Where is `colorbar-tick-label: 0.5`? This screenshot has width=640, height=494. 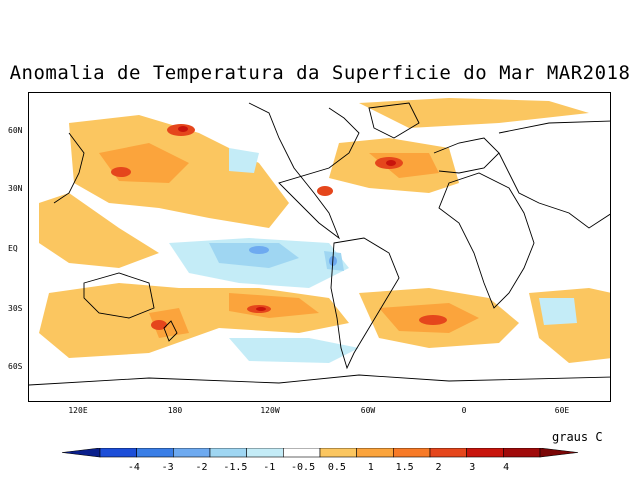 colorbar-tick-label: 0.5 is located at coordinates (336, 467).